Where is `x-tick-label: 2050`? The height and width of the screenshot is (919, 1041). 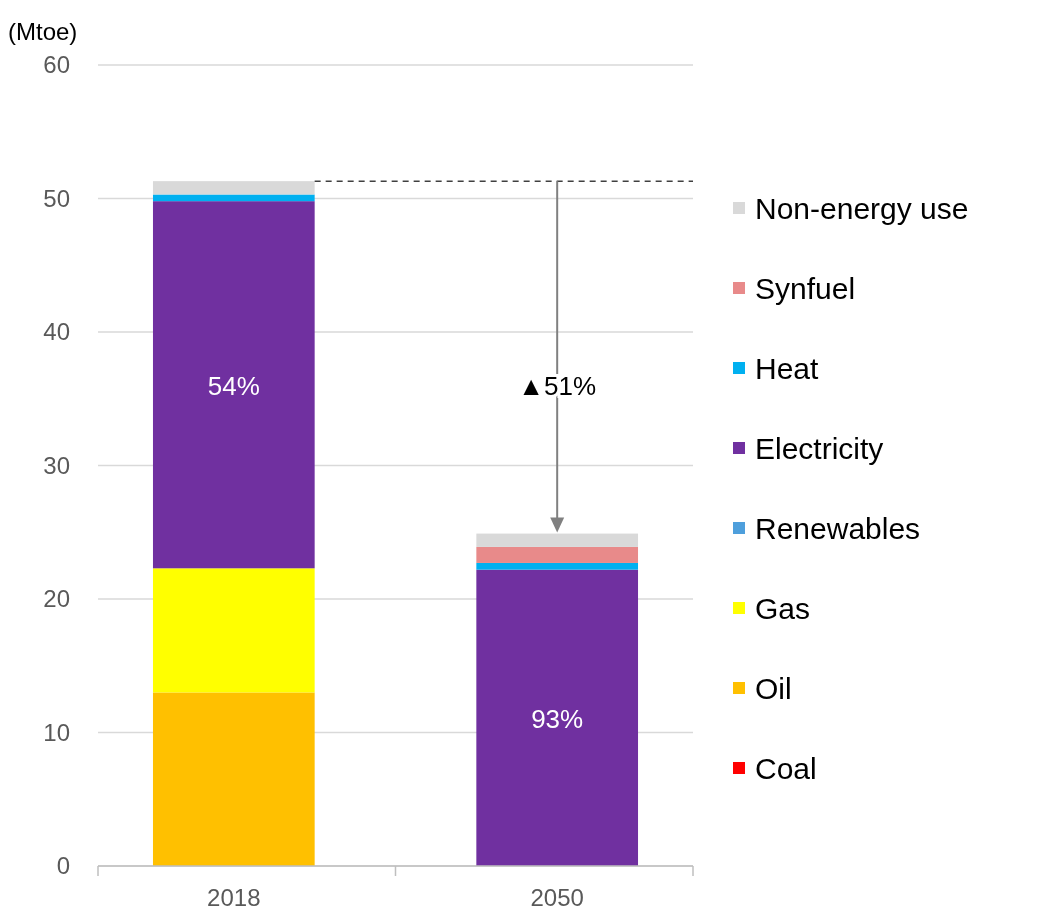
x-tick-label: 2050 is located at coordinates (557, 897).